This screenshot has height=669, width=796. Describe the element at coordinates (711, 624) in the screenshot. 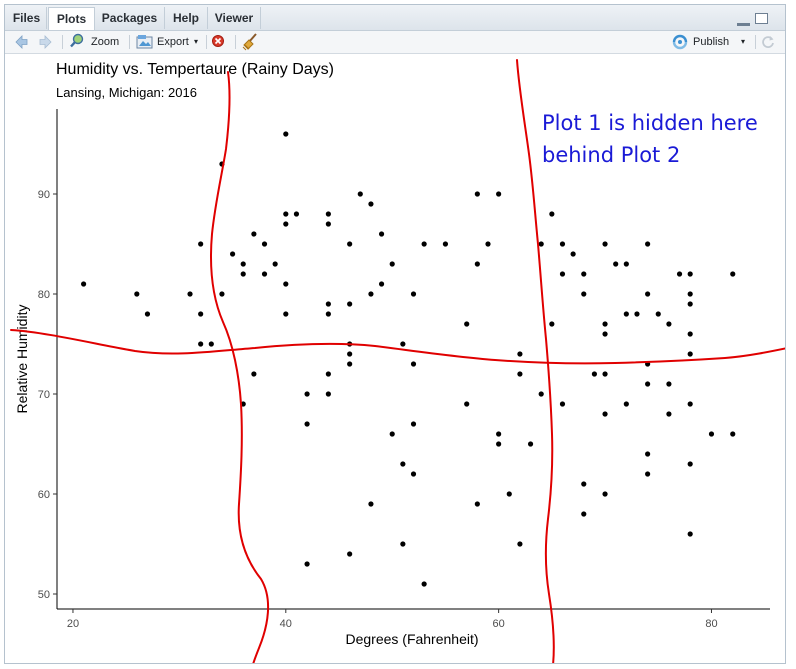

I see `x-tick-label: 80` at that location.